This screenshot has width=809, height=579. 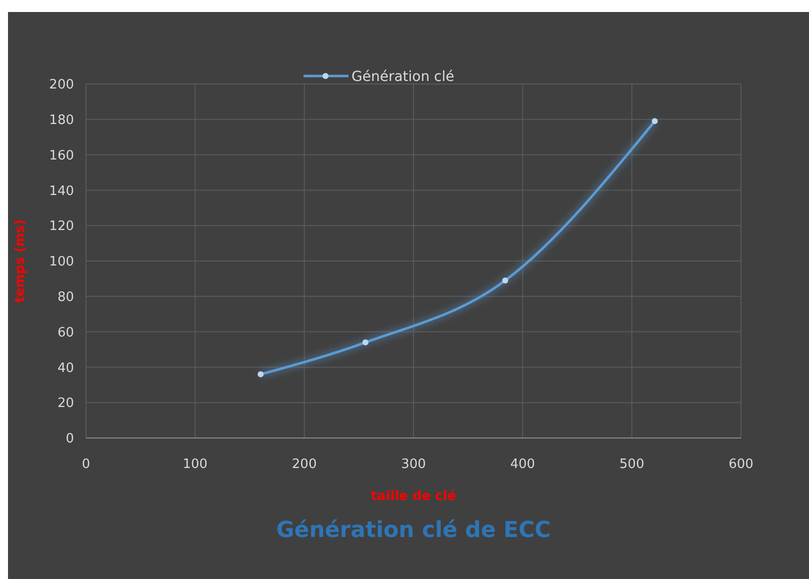 What do you see at coordinates (65, 332) in the screenshot?
I see `y-tick-label: 60` at bounding box center [65, 332].